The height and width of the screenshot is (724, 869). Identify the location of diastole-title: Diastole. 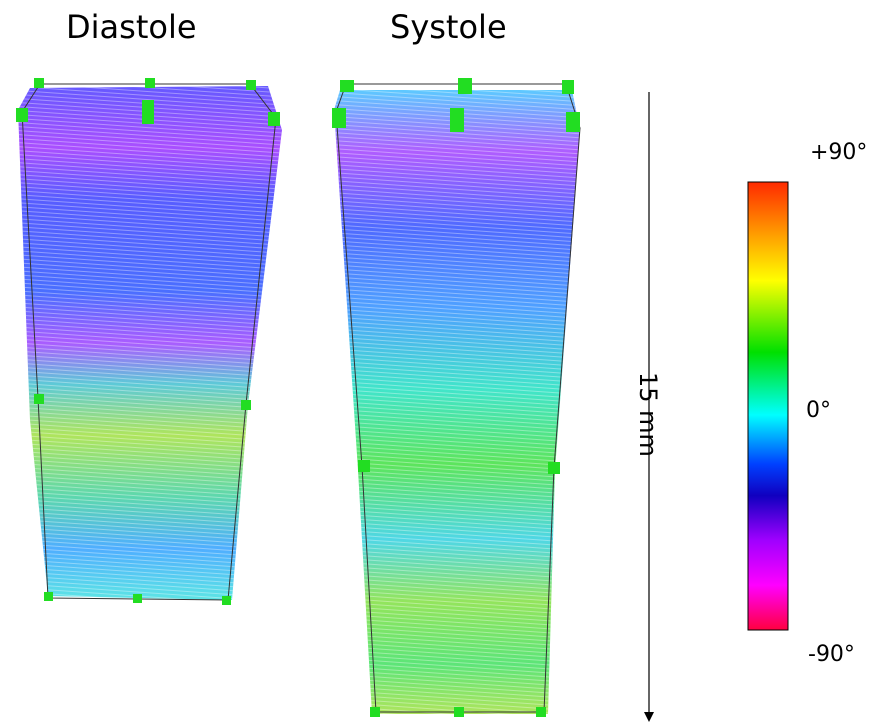
(131, 27).